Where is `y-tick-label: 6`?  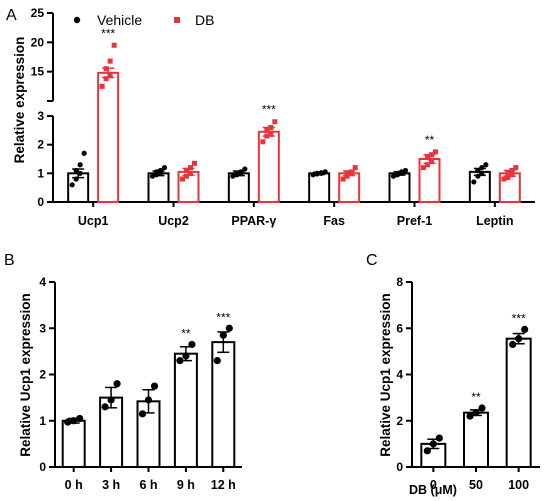 y-tick-label: 6 is located at coordinates (399, 328).